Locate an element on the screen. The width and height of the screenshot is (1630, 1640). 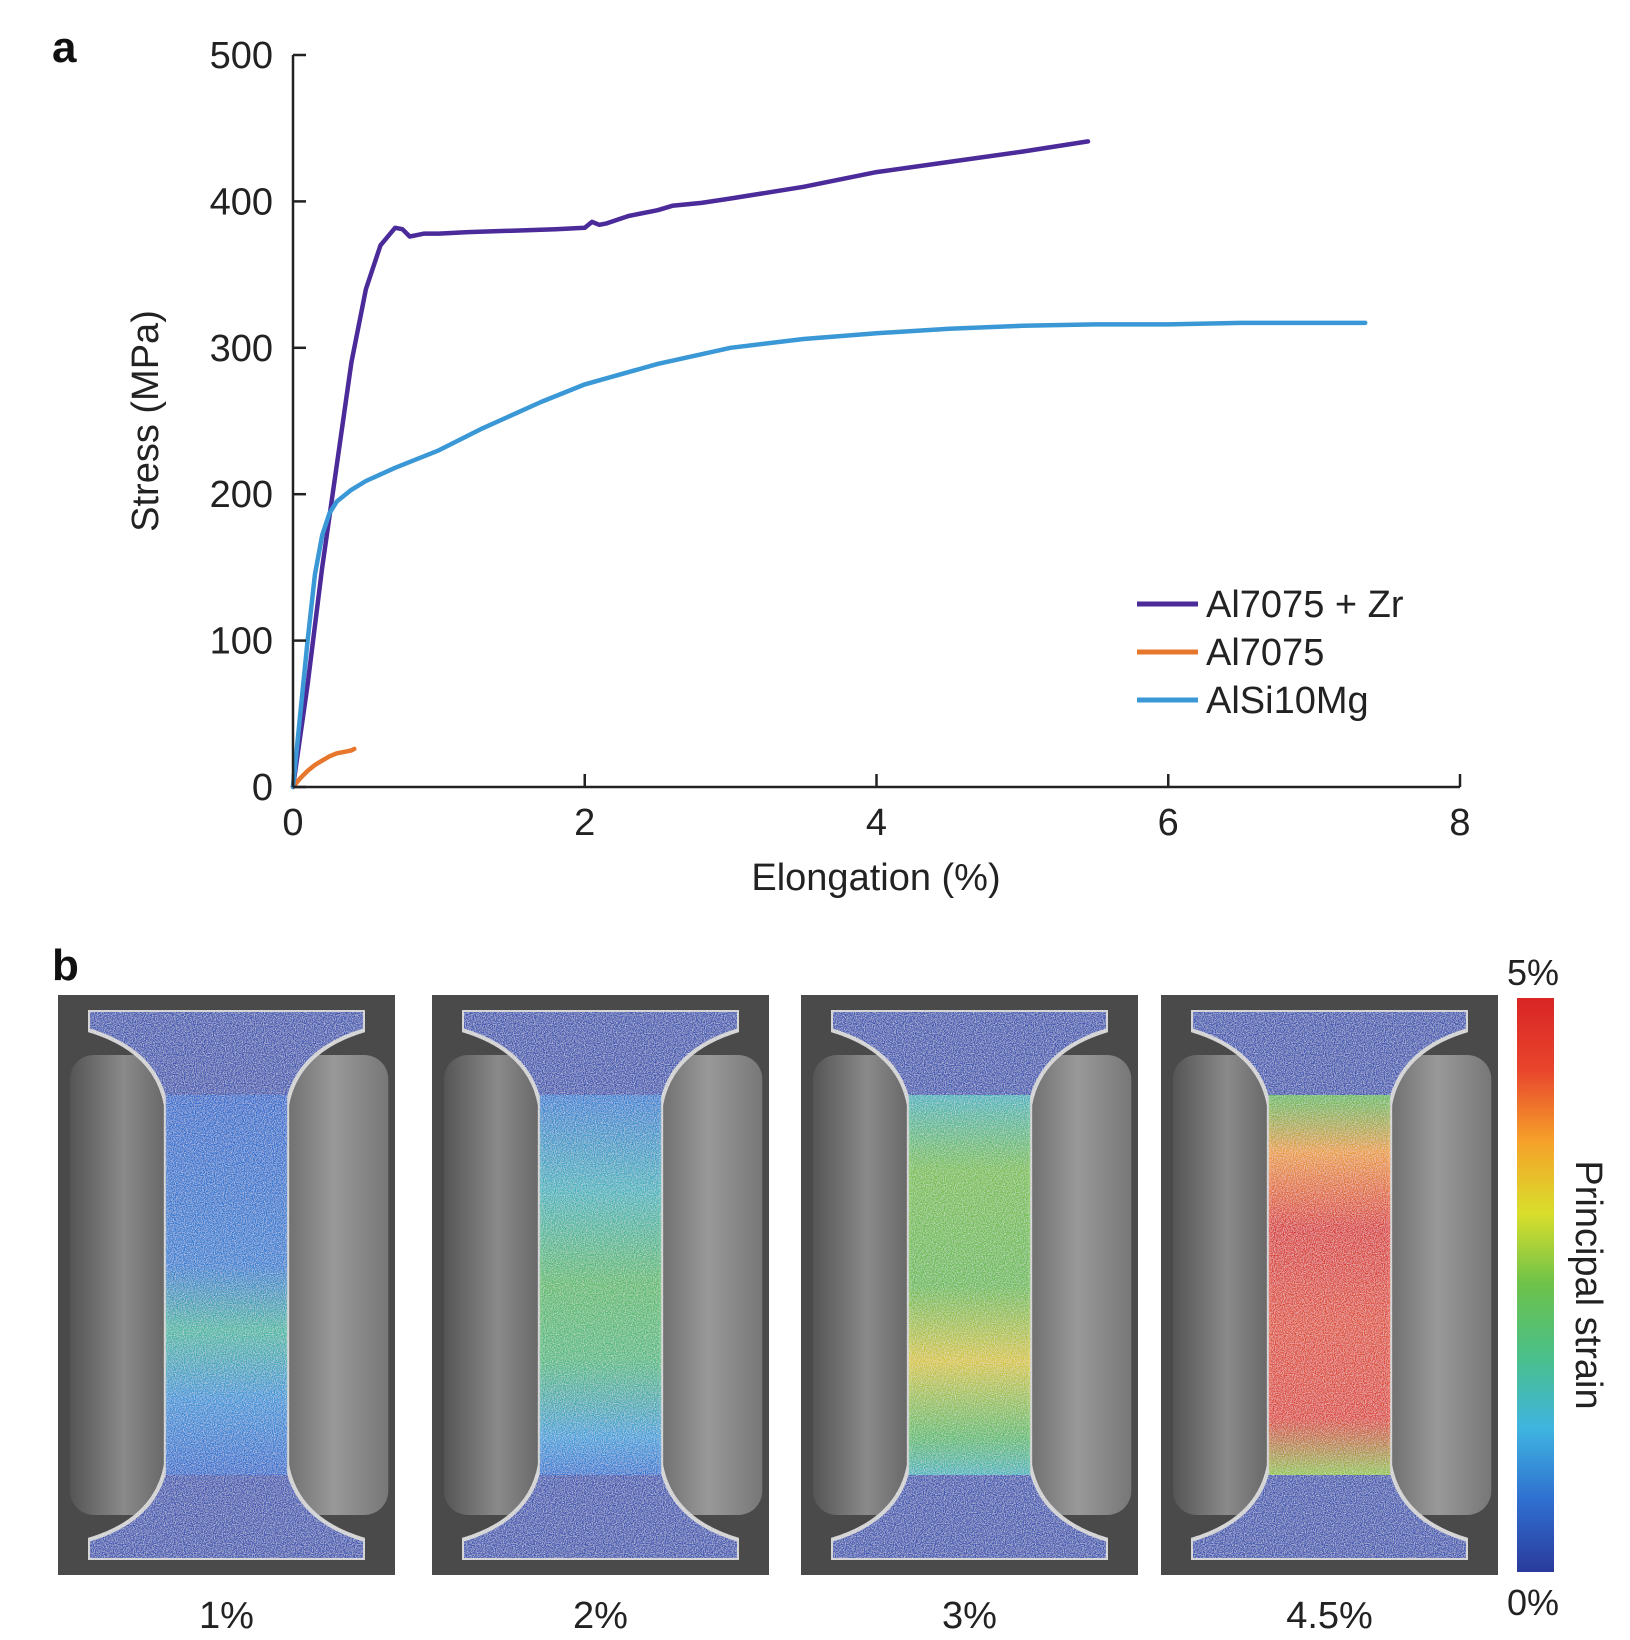
legend-label: AlSi10Mg is located at coordinates (1287, 701).